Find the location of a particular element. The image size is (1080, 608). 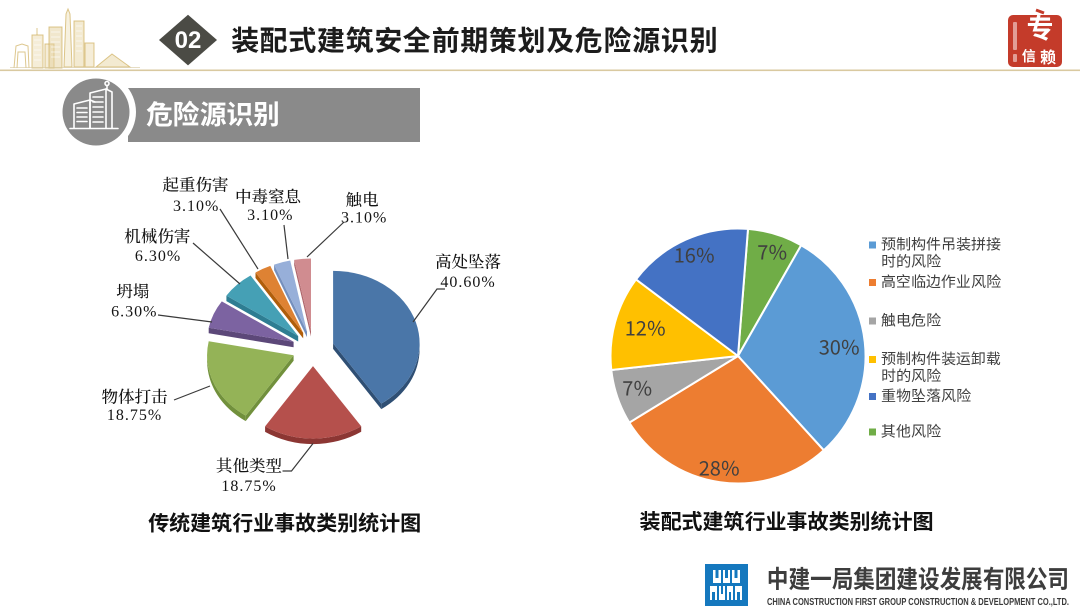

svg-text: 预制构件装运卸载 is located at coordinates (941, 358).